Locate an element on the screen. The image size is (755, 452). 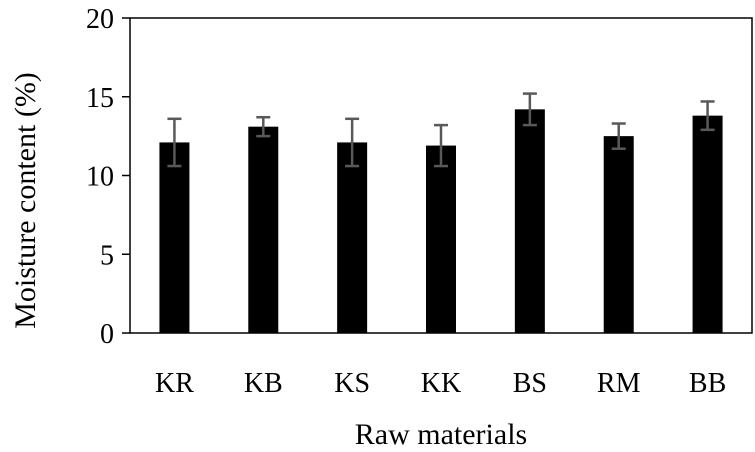
bar-BS is located at coordinates (529, 221).